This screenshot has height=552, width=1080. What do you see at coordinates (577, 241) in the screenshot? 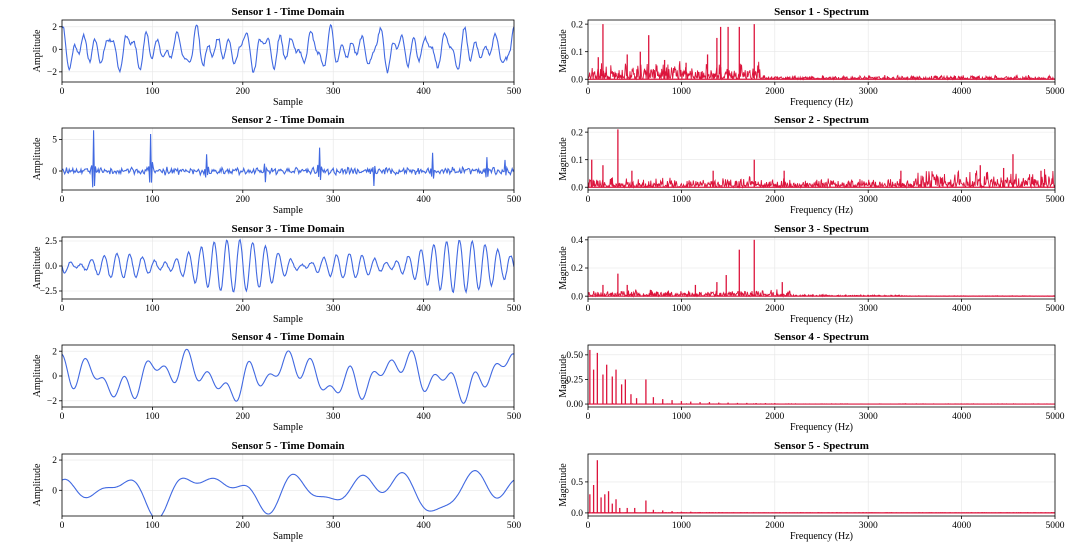
I see `y-tick-label: 0.4` at bounding box center [577, 241].